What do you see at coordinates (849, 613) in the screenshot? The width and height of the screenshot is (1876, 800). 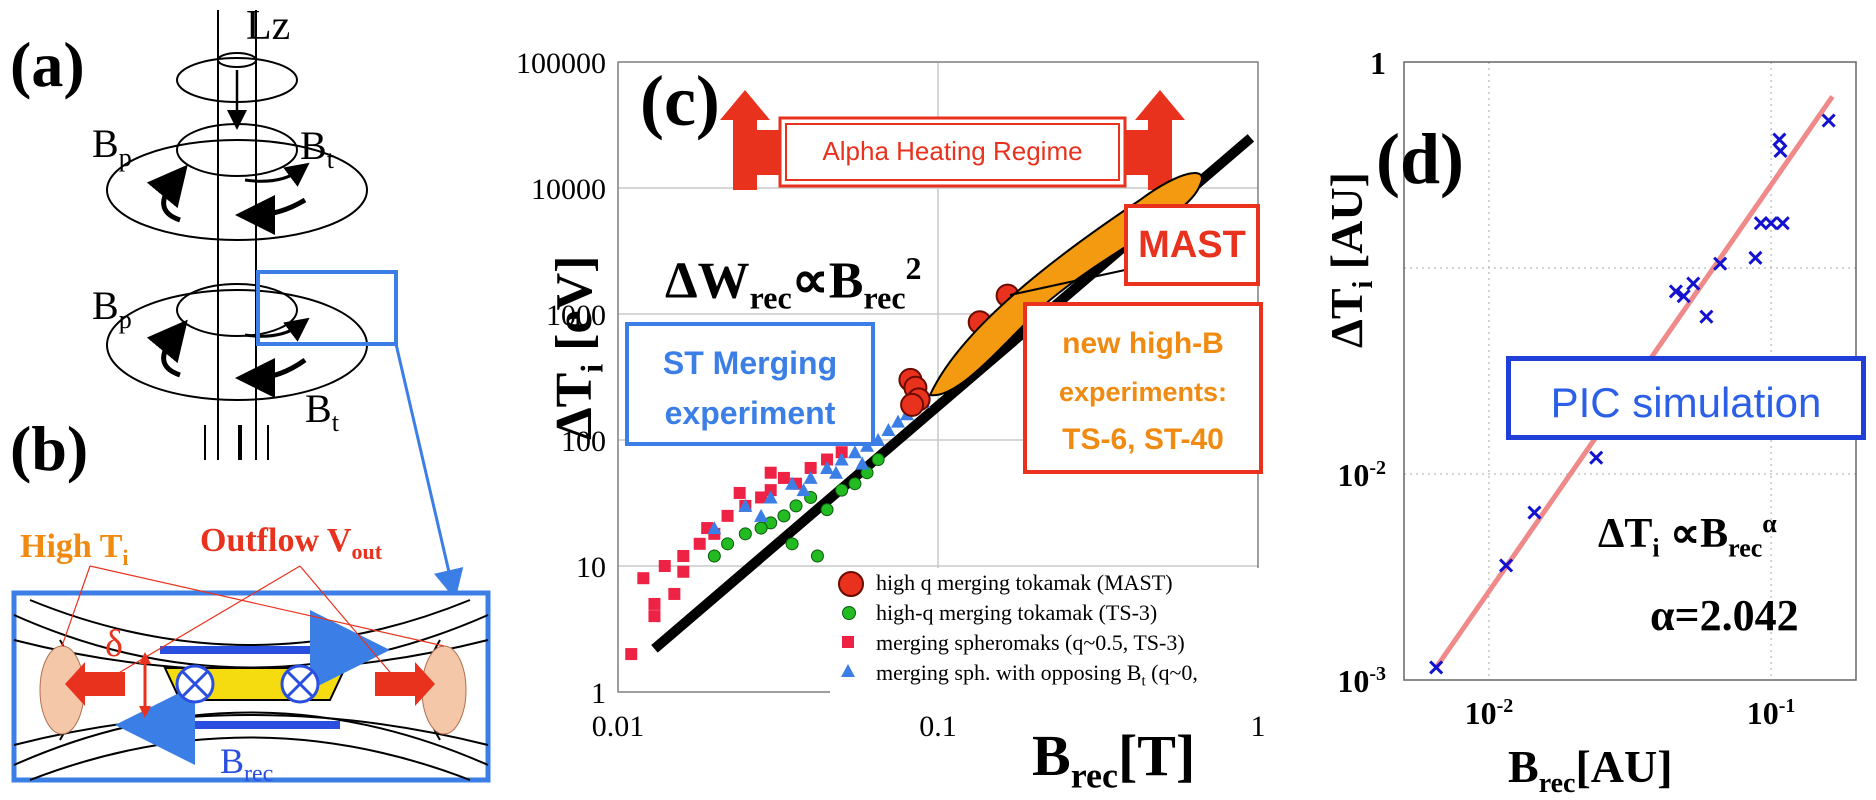 I see `legend-marker-ts3` at bounding box center [849, 613].